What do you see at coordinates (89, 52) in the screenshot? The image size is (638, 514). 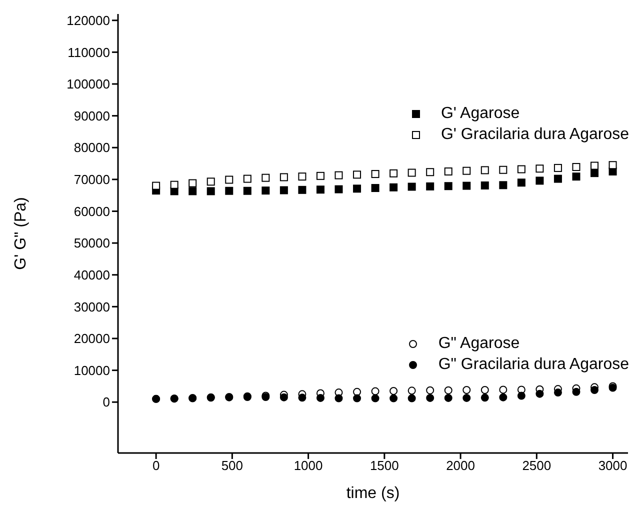 I see `y-tick-label: 110000` at bounding box center [89, 52].